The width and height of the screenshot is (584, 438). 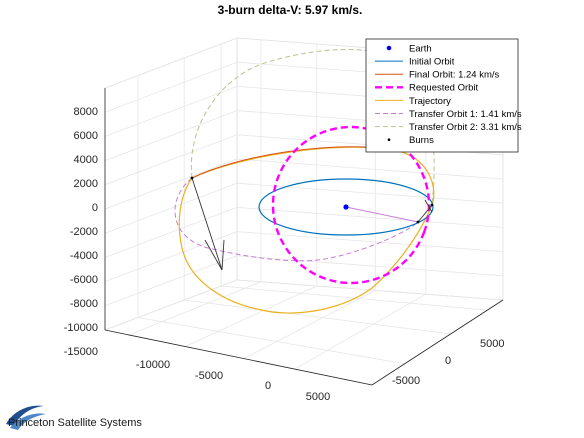 I want to click on legend-label: Trajectory, so click(x=430, y=101).